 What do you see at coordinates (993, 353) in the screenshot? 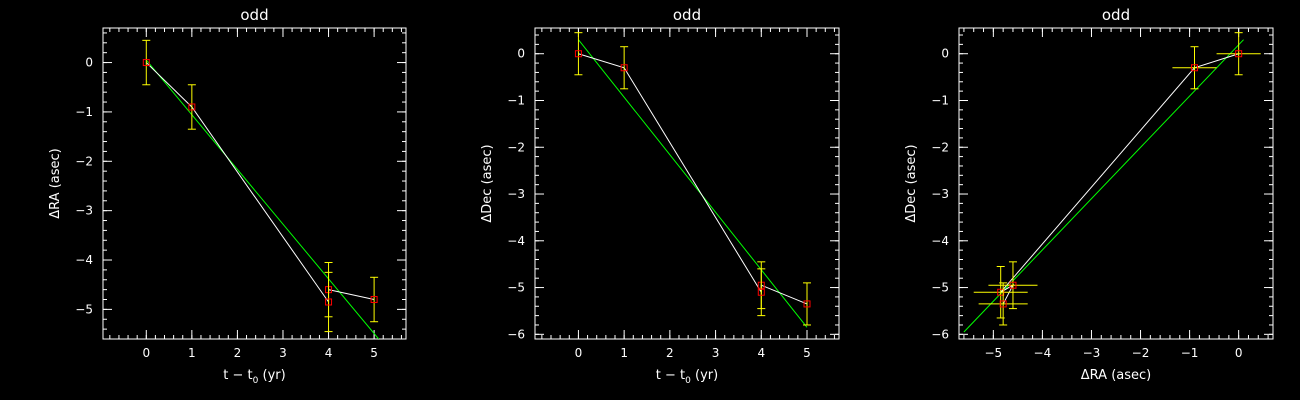
I see `x-tick-label: −5` at bounding box center [993, 353].